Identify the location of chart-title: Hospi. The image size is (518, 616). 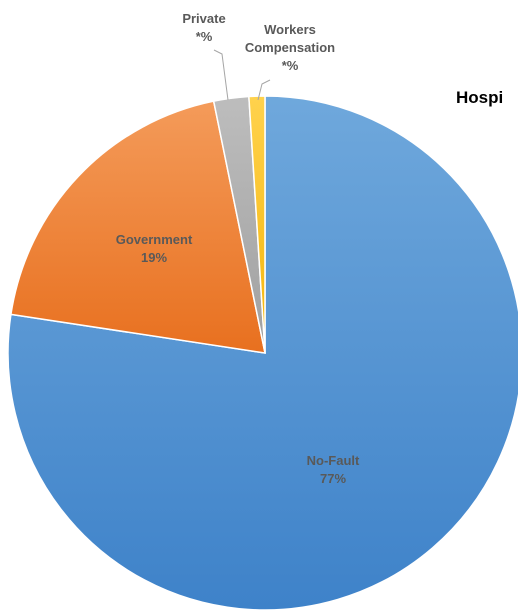
(479, 97).